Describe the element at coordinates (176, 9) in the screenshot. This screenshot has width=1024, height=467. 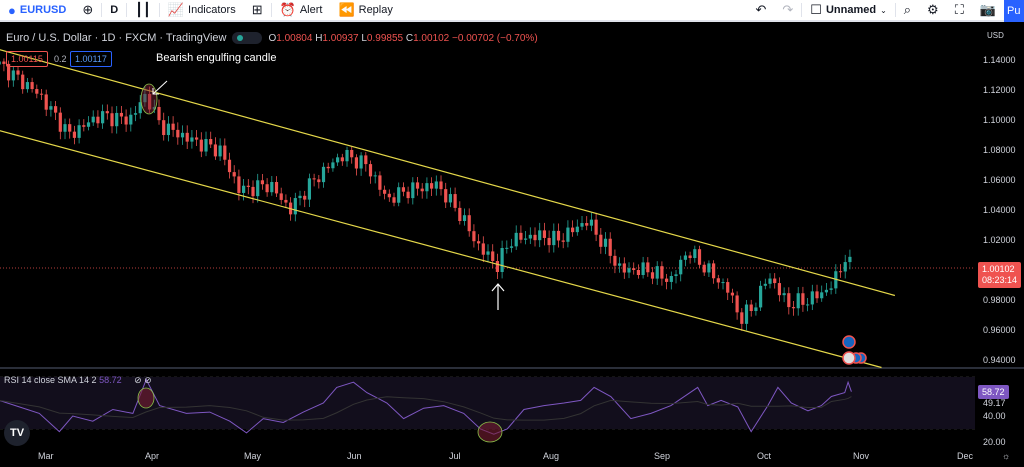
I see `indicators-icon: 📈` at that location.